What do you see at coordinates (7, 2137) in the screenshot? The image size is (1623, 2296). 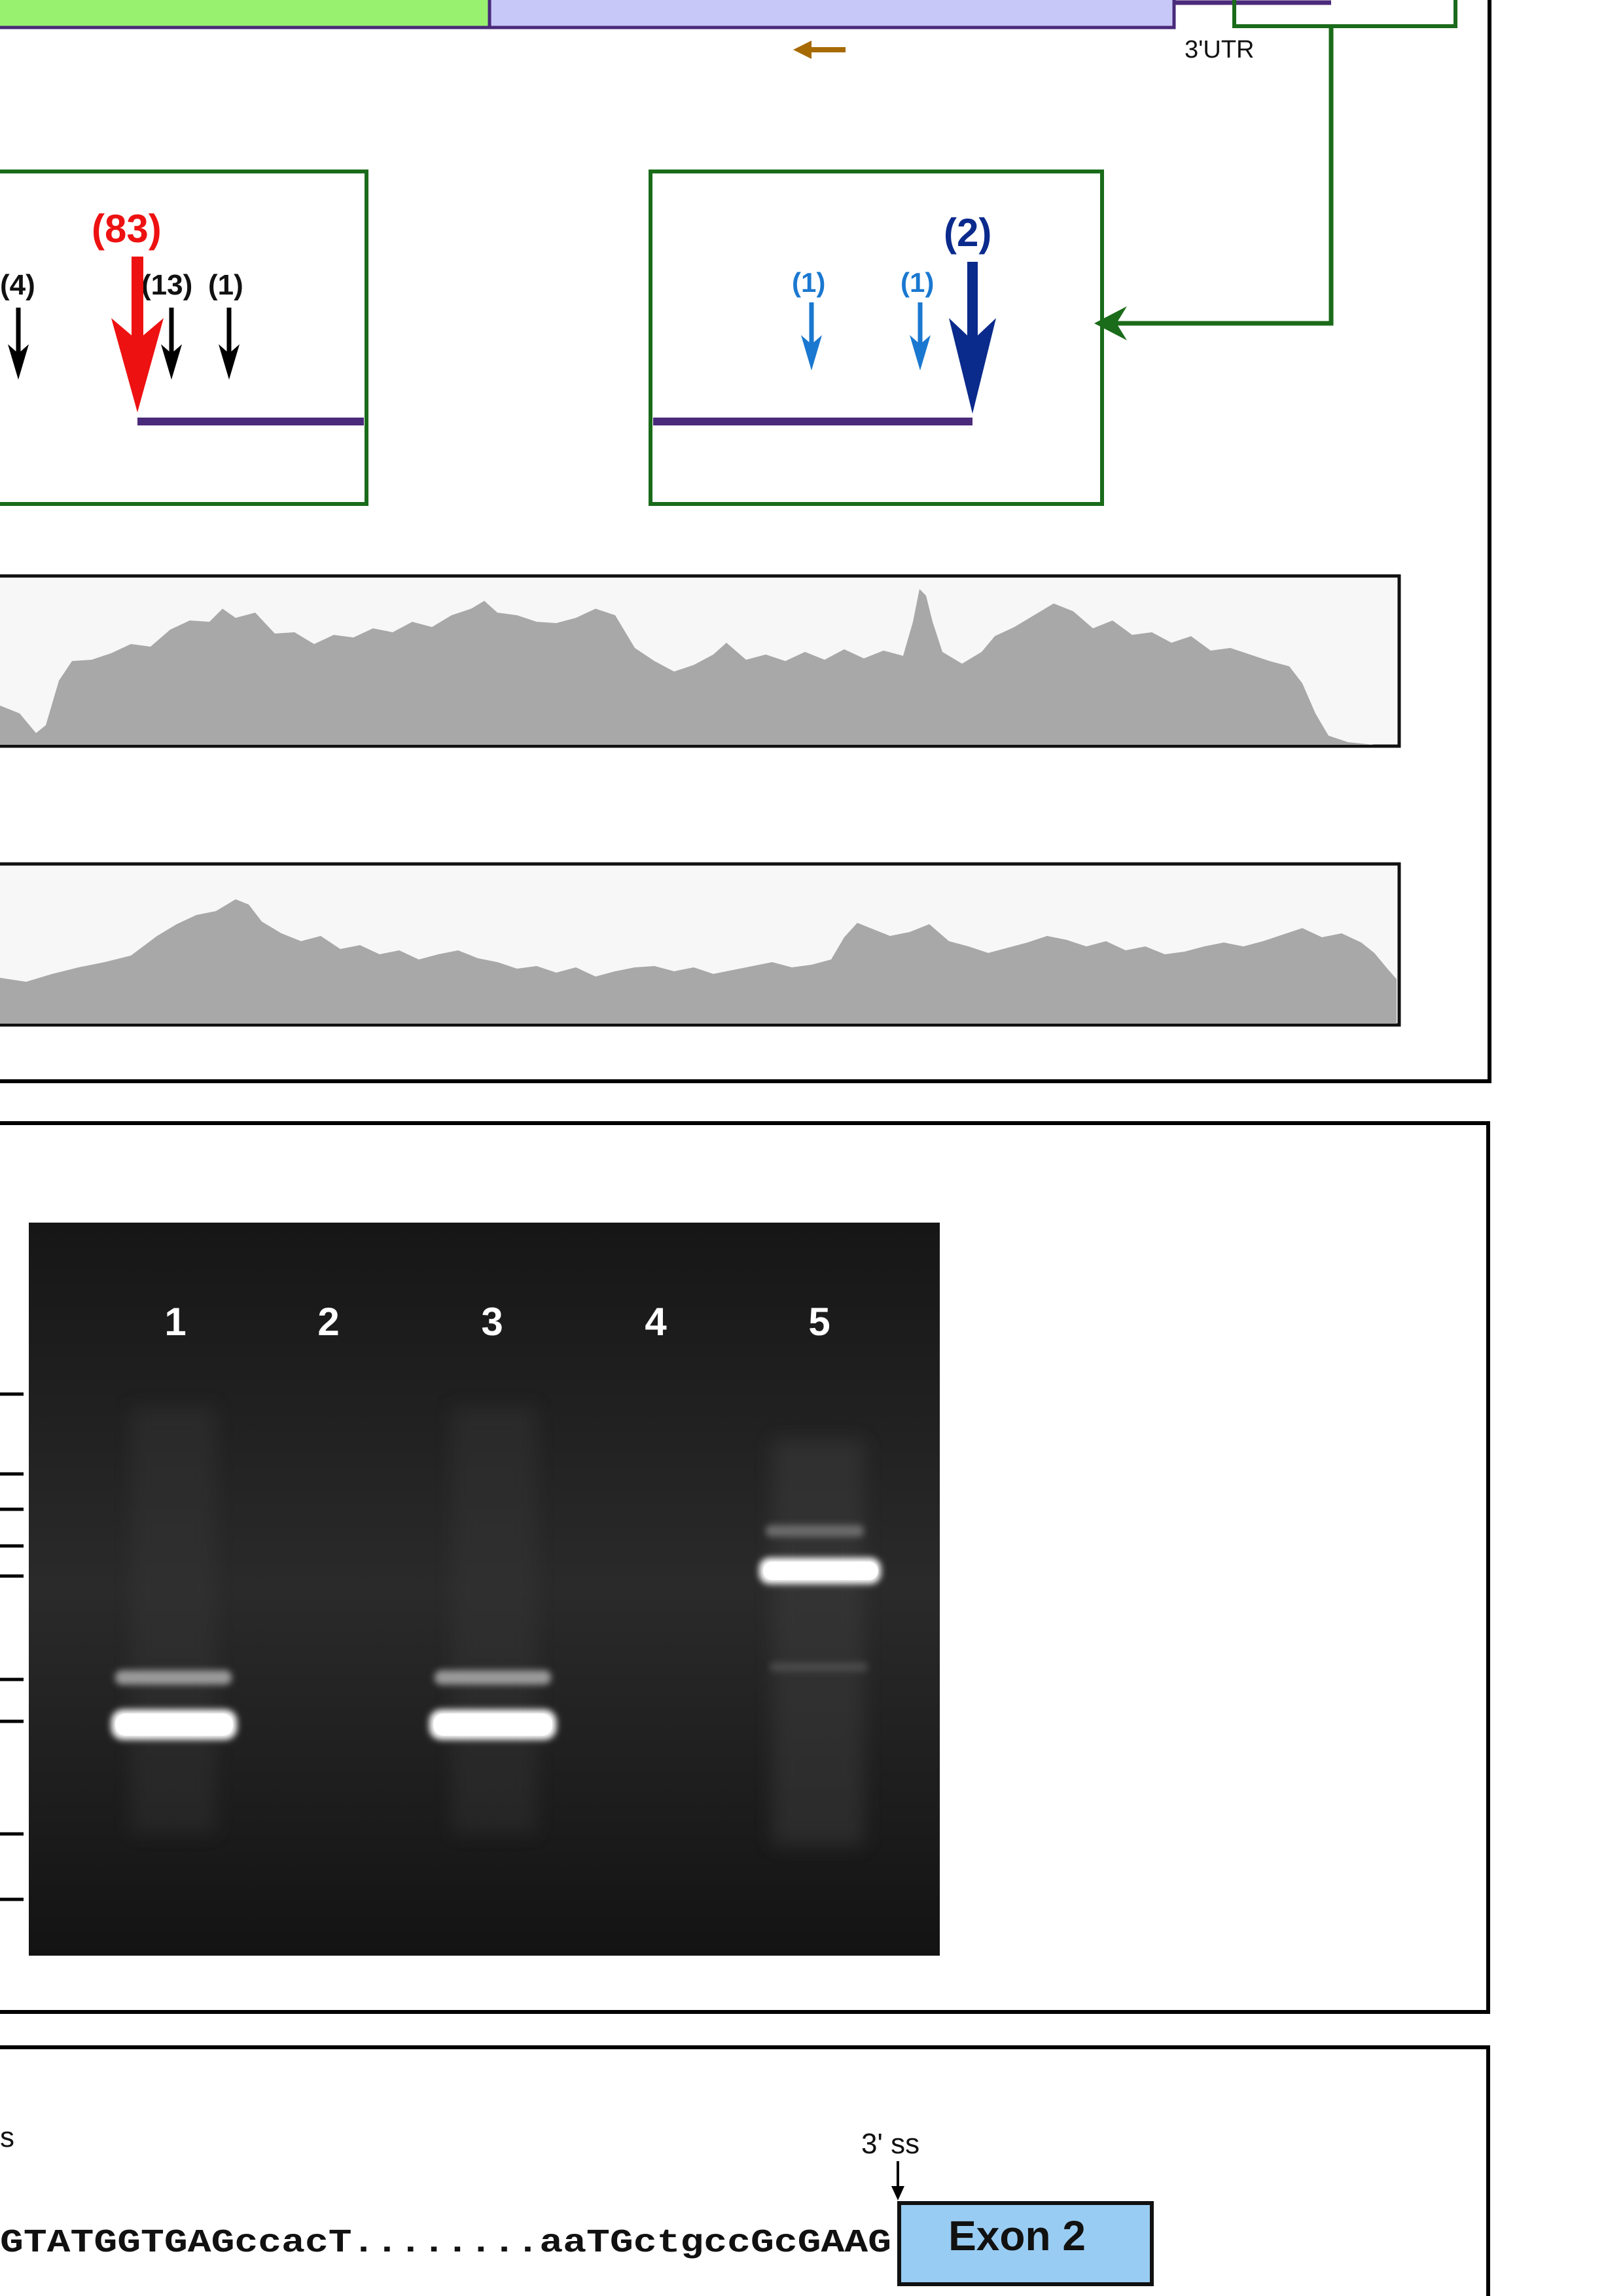 I see `splice-site-label-left: s` at bounding box center [7, 2137].